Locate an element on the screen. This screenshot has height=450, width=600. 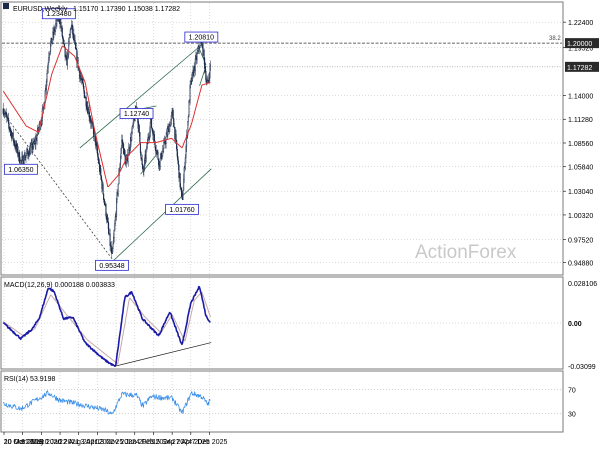
time-tick-label: 15 Sep 2024 is located at coordinates (172, 442).